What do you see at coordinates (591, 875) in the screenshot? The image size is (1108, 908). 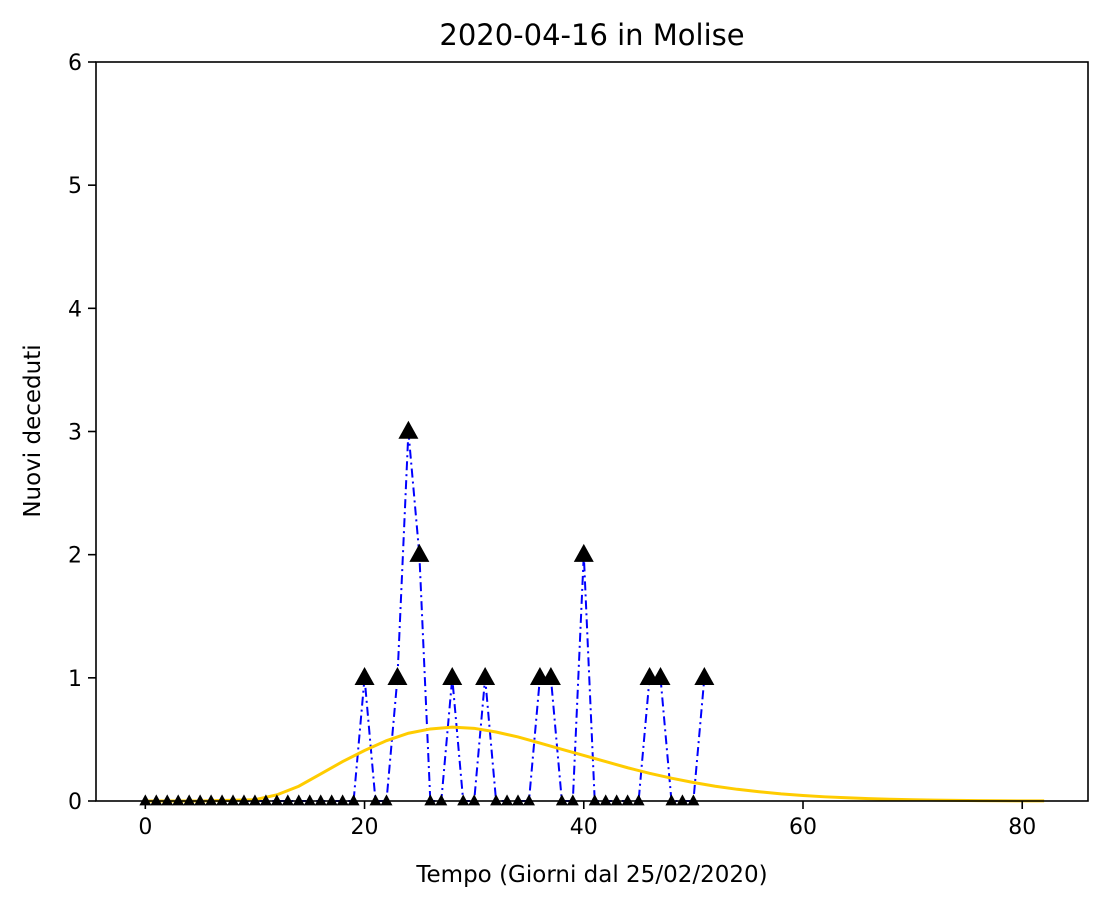 I see `x-axis-label: Tempo (Giorni dal 25/02/2020)` at bounding box center [591, 875].